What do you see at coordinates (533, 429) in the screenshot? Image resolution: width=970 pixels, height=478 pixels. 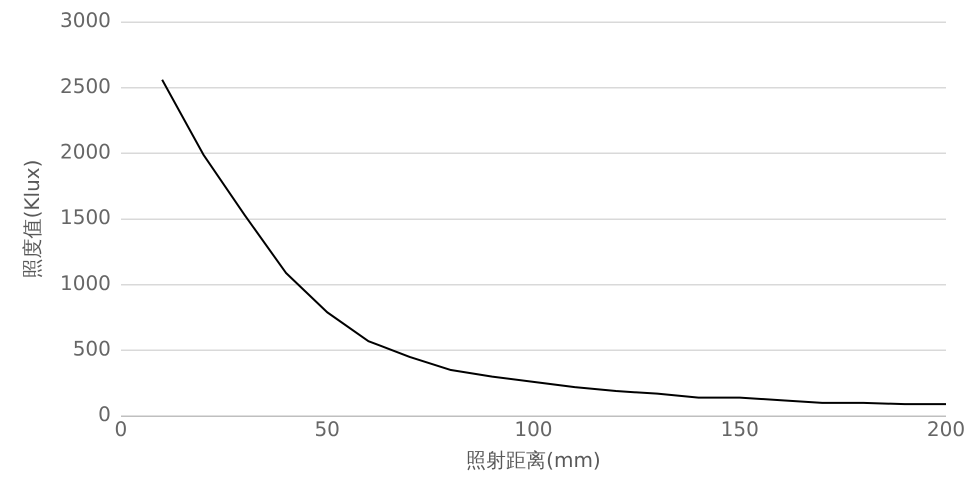 I see `x-tick-label: 100` at bounding box center [533, 429].